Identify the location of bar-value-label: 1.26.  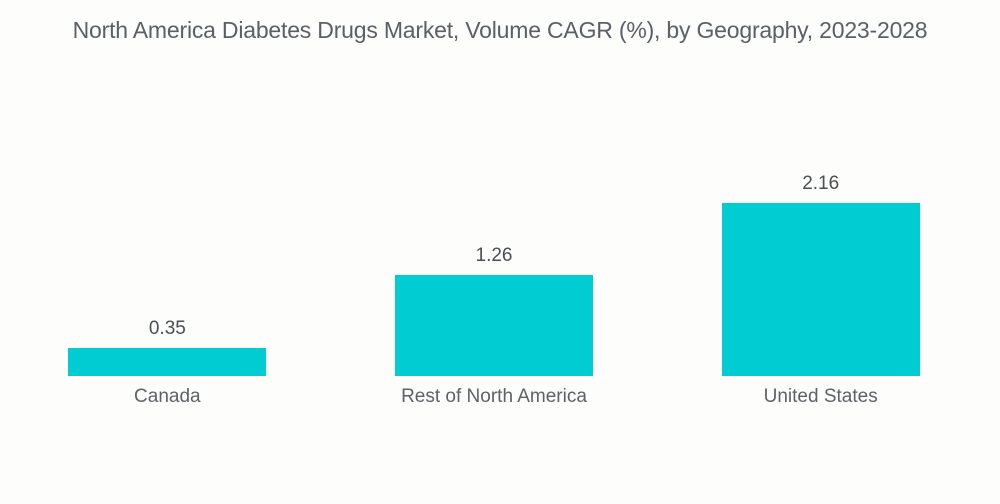
(494, 256).